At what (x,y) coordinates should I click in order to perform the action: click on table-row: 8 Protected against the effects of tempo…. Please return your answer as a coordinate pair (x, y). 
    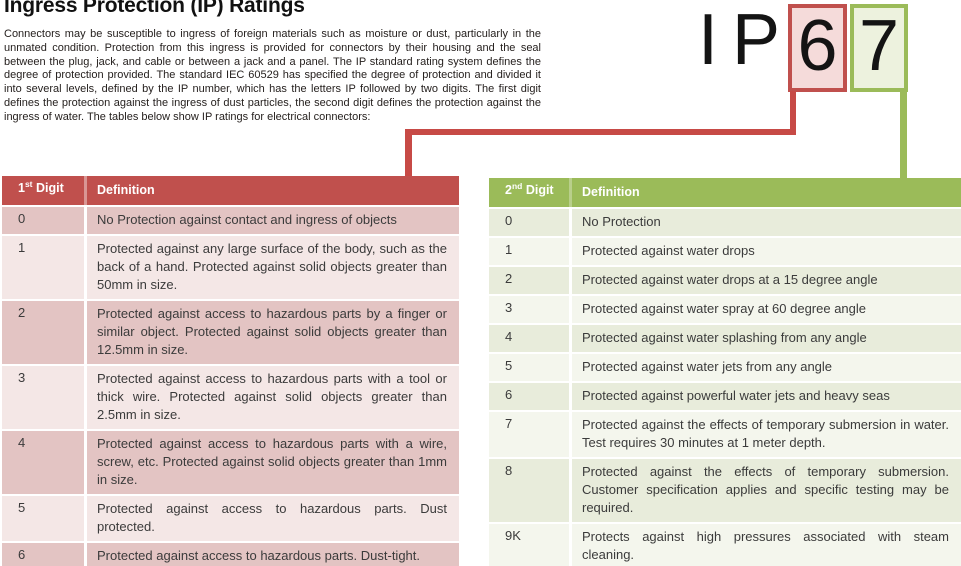
    Looking at the image, I should click on (725, 490).